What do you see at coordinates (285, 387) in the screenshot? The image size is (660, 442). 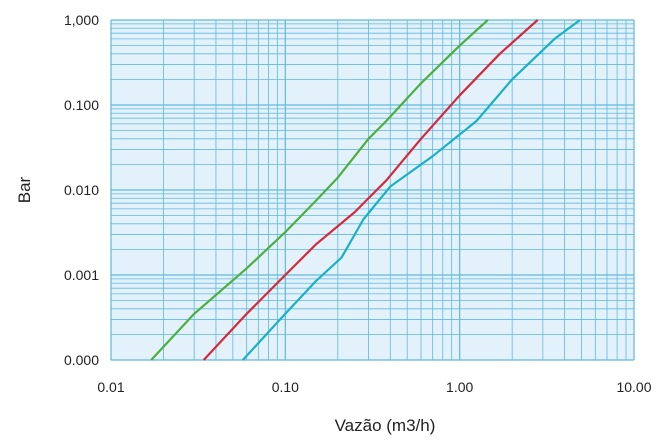 I see `x-tick-label: 0.10` at bounding box center [285, 387].